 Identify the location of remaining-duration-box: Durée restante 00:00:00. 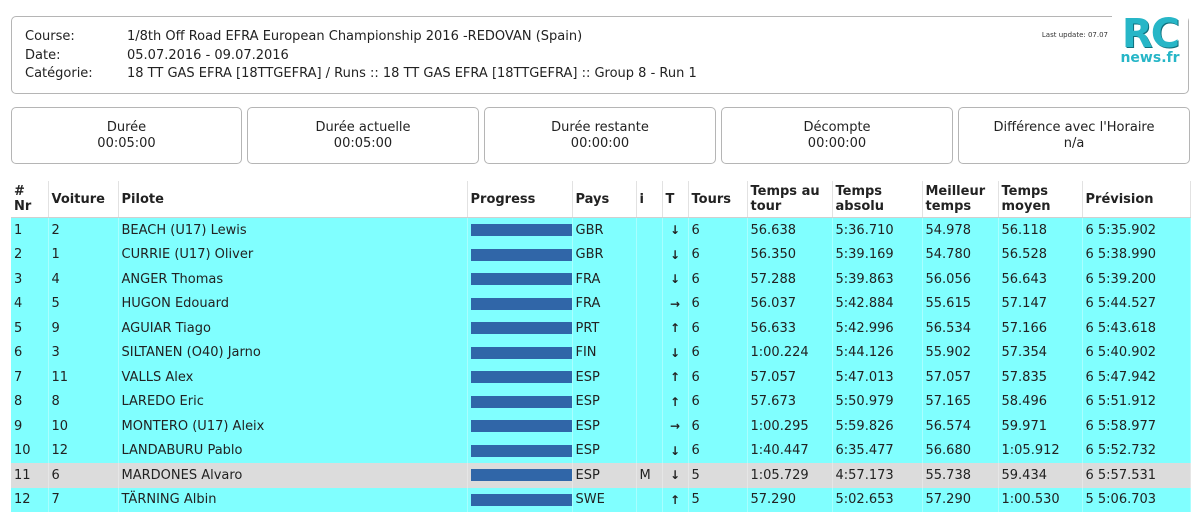
(600, 135).